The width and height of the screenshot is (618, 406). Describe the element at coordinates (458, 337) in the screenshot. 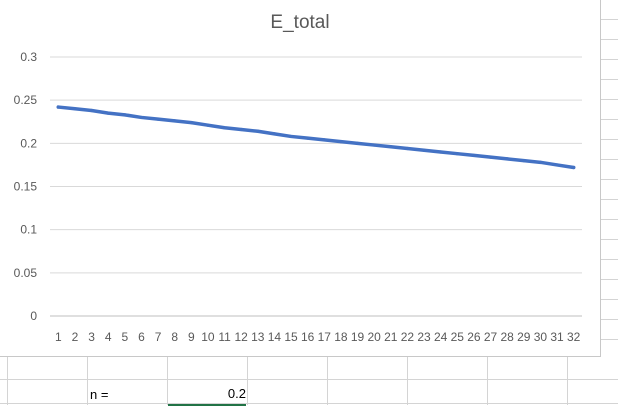

I see `x-tick-label: 25` at that location.